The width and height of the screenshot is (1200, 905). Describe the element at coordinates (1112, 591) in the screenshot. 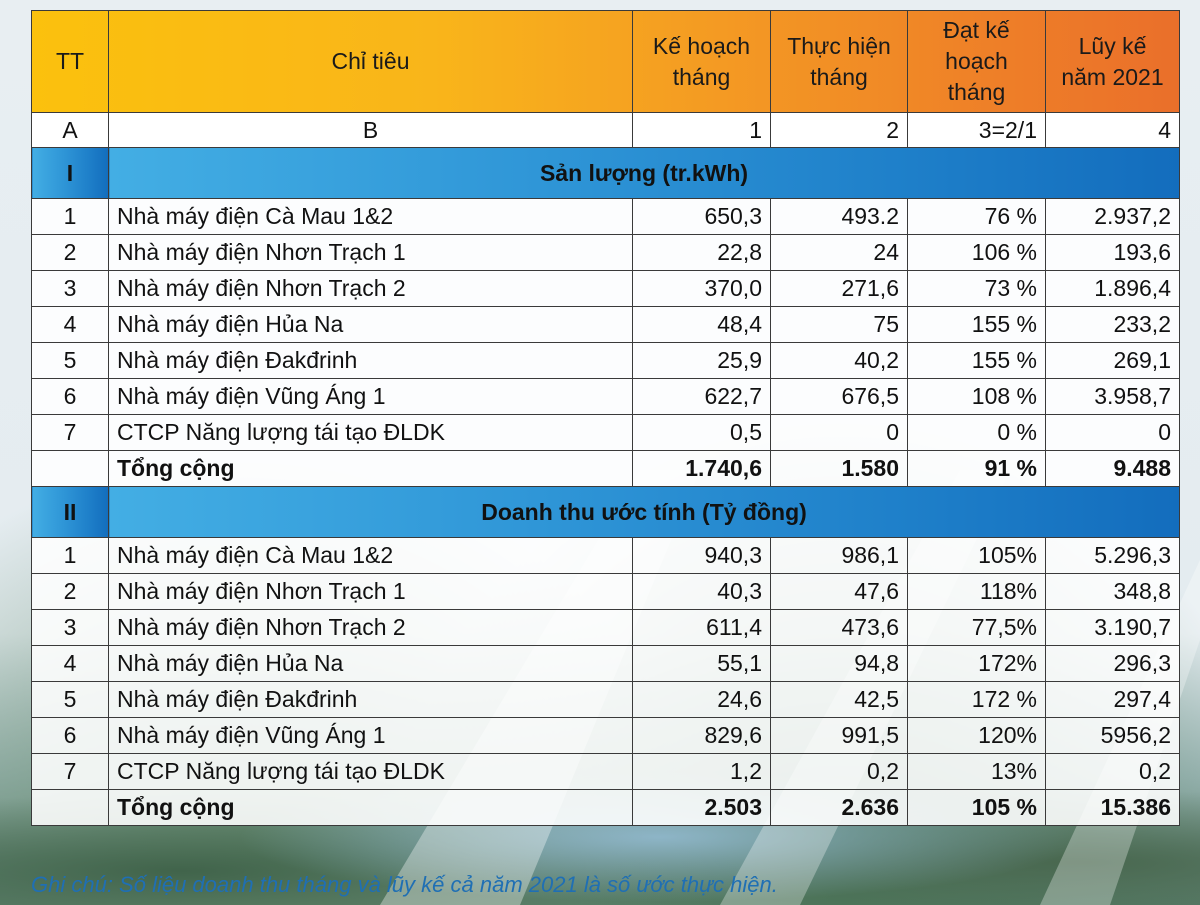

I see `row-cum: 348,8` at that location.